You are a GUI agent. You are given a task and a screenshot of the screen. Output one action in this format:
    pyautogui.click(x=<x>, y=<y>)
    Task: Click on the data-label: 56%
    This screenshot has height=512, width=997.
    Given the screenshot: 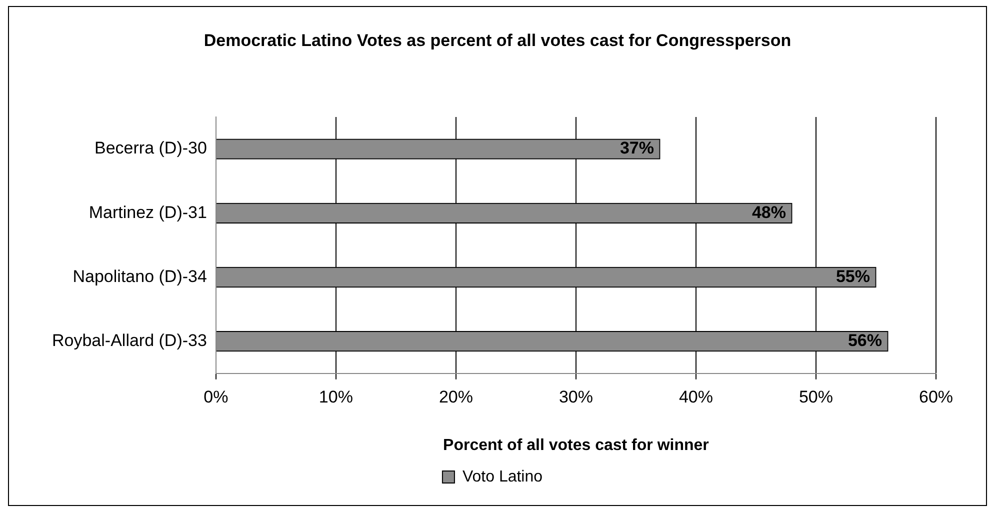 What is the action you would take?
    pyautogui.click(x=865, y=340)
    